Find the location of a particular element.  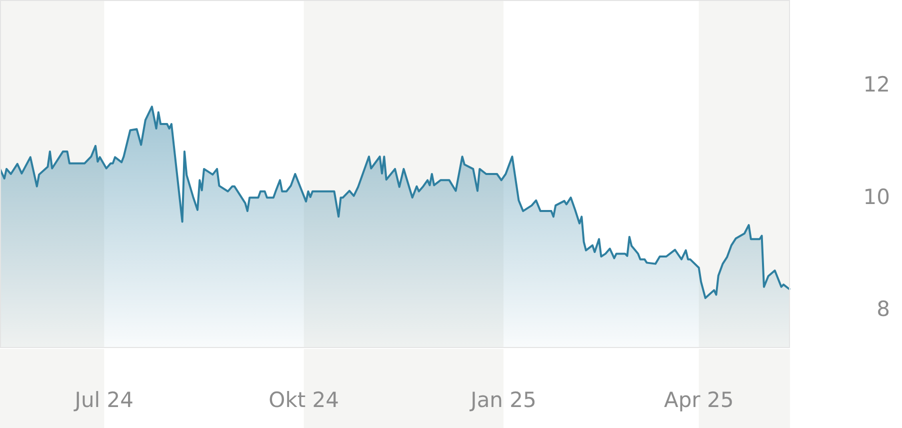

x-tick-label: Apr 25 is located at coordinates (699, 400).